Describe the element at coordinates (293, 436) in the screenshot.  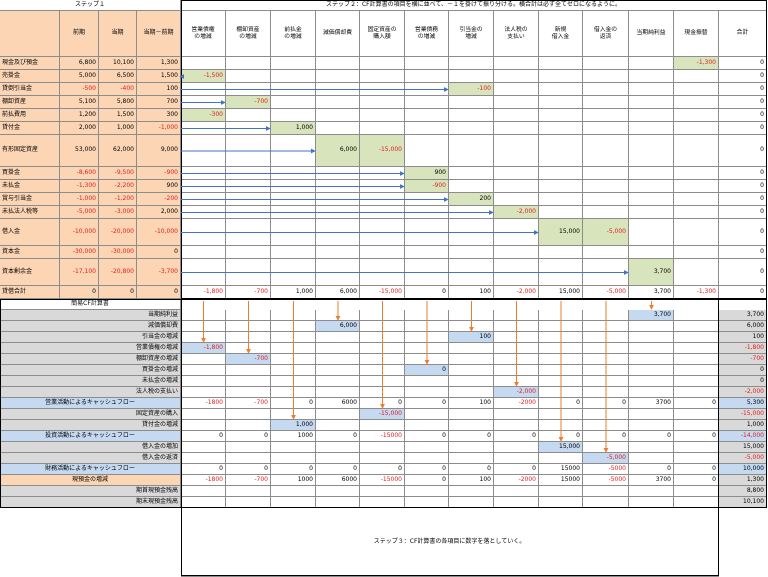
I see `cf-cell: 1000` at that location.